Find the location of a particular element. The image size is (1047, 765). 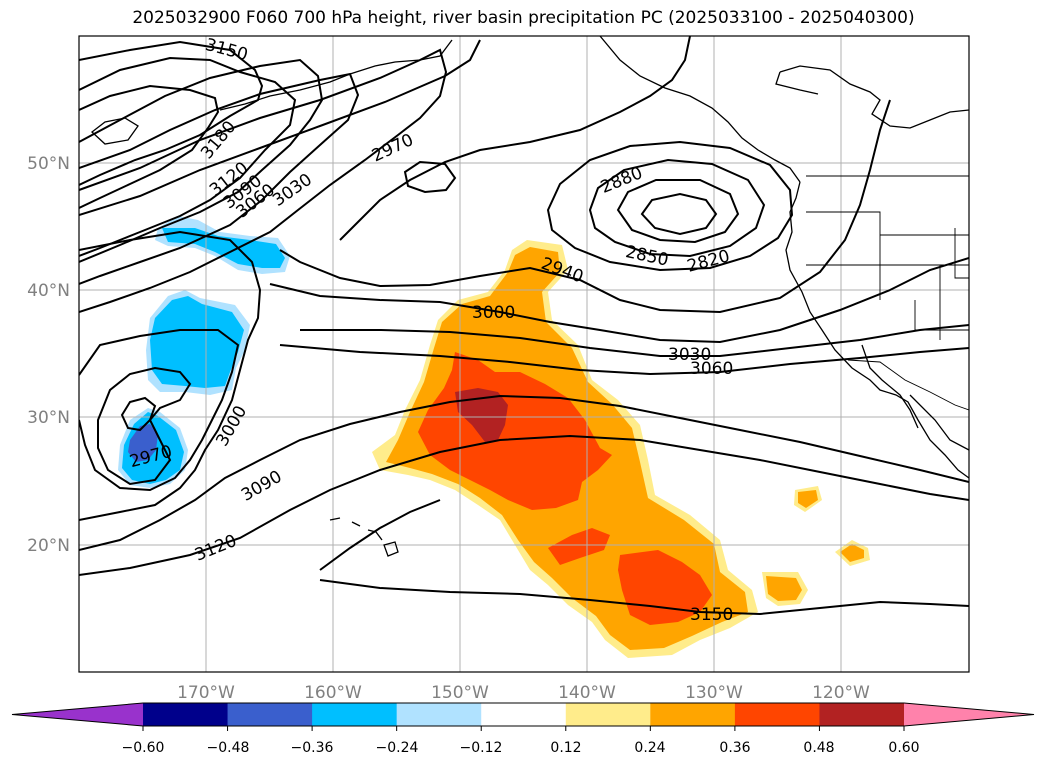

lon-tick-labels: 170°W 160°W 150°W 140°W 130°W 120°W is located at coordinates (523, 693).